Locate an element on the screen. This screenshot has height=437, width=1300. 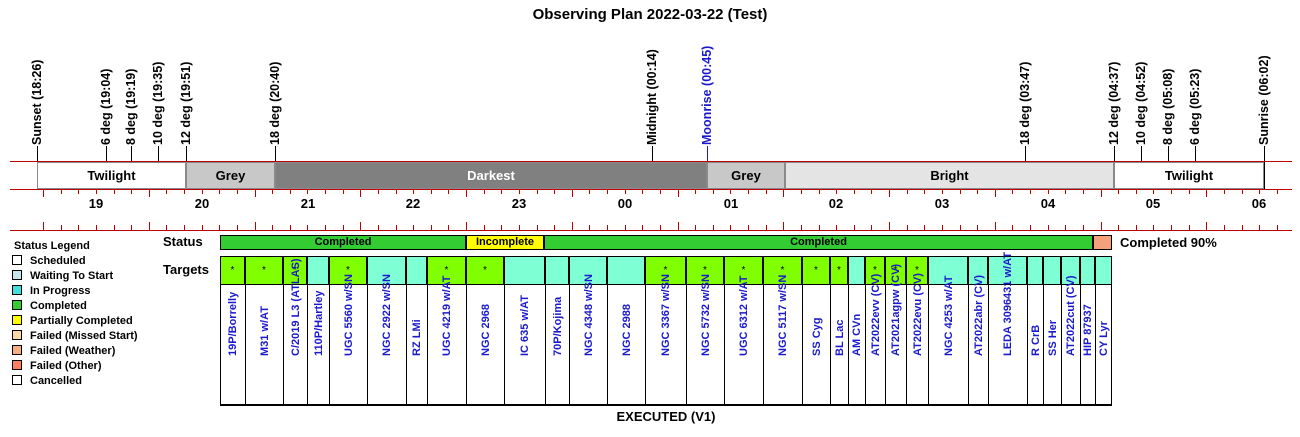
legend-label: Scheduled is located at coordinates (58, 261).